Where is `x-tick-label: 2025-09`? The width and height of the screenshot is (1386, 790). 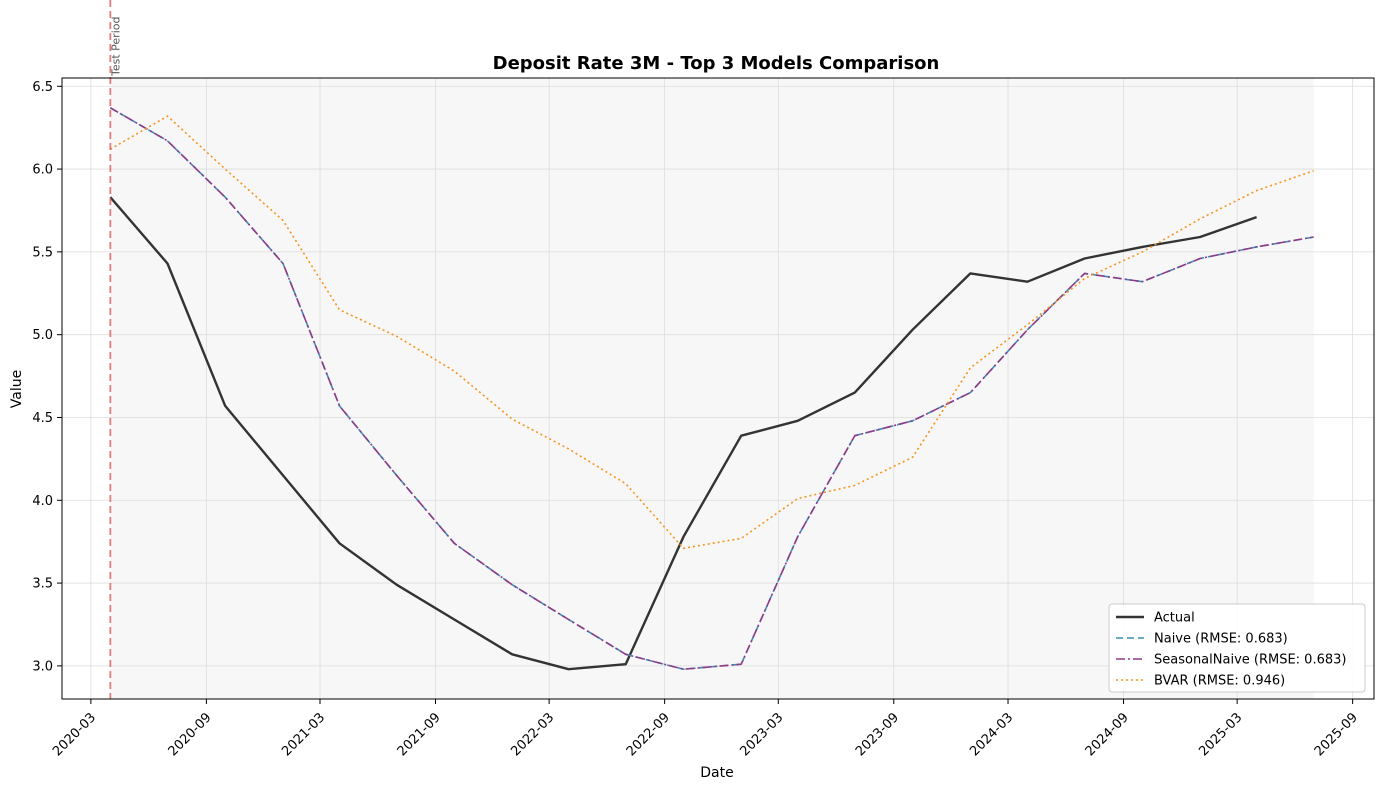
x-tick-label: 2025-09 is located at coordinates (1336, 734).